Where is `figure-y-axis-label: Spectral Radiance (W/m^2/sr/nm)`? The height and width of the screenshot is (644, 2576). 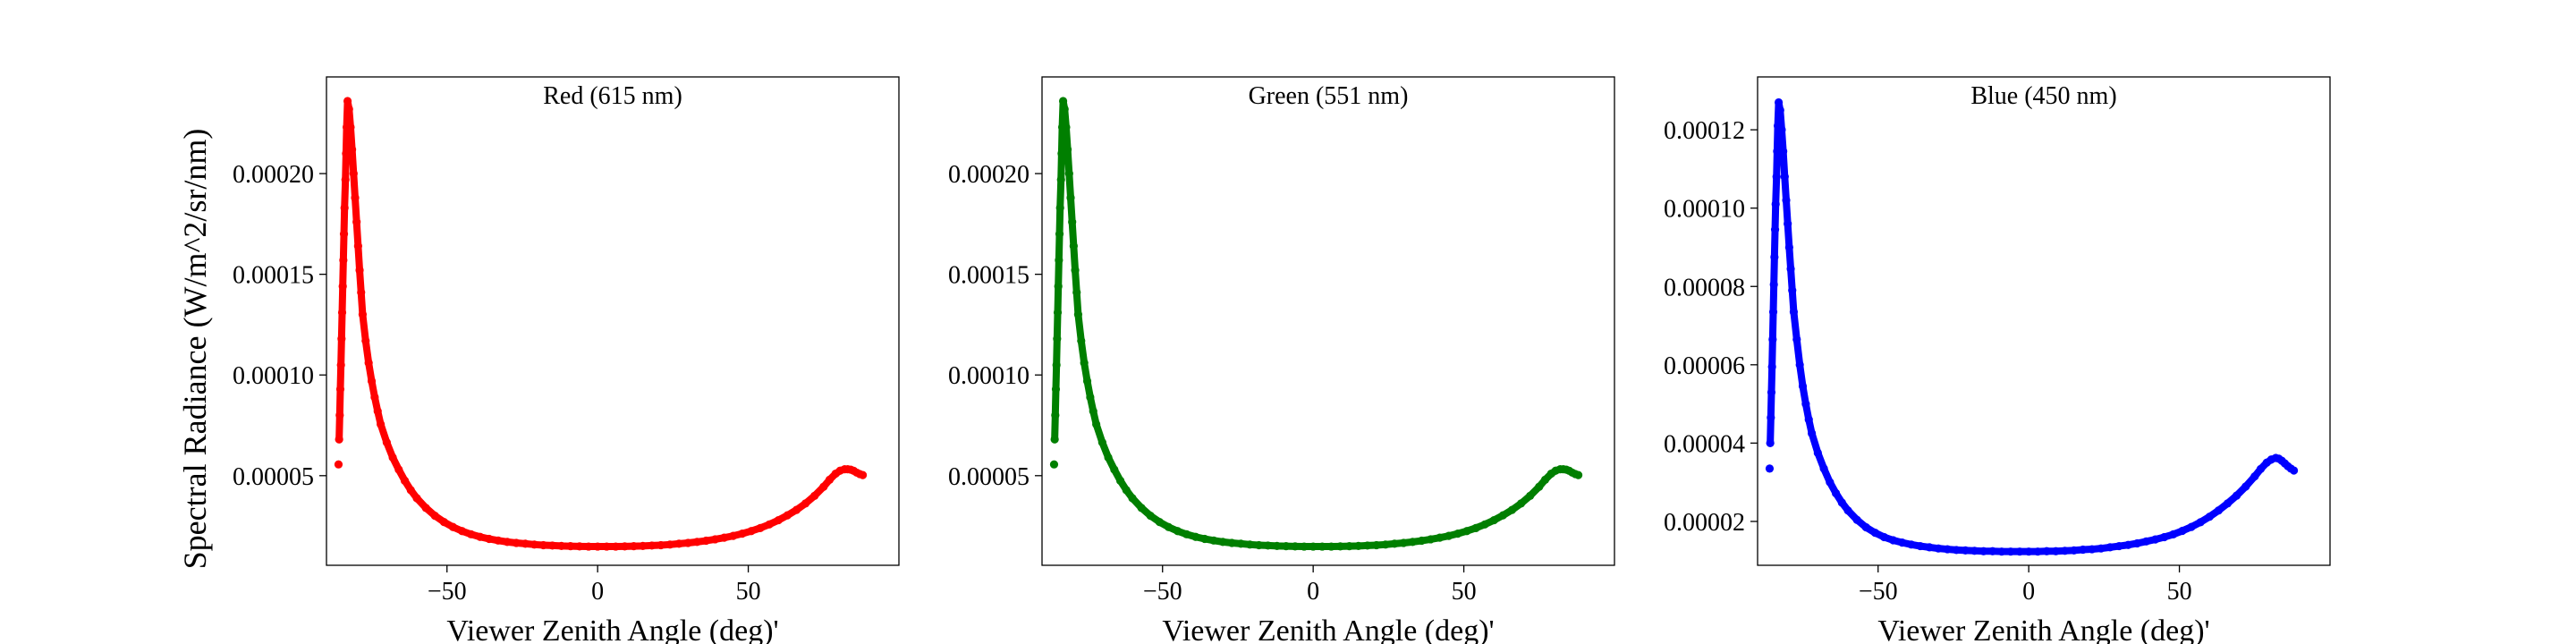
figure-y-axis-label: Spectral Radiance (W/m^2/sr/nm) is located at coordinates (195, 349).